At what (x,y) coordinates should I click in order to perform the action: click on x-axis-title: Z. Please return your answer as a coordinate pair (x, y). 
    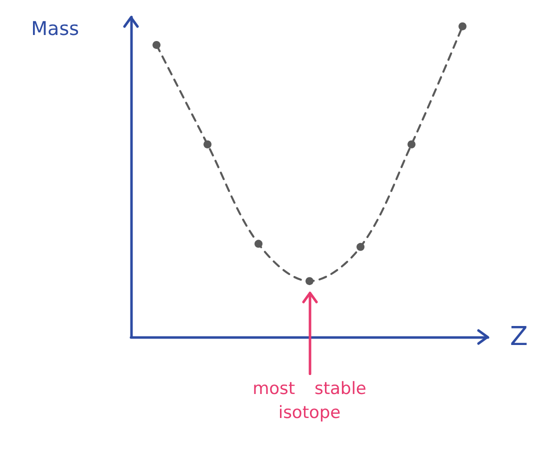
    Looking at the image, I should click on (519, 337).